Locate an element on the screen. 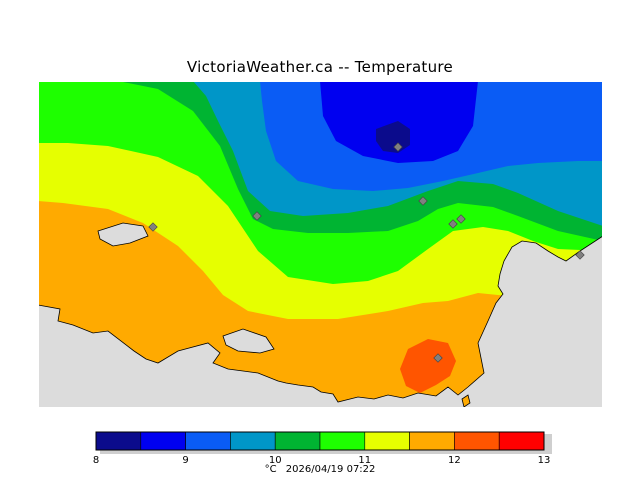 The height and width of the screenshot is (480, 640). color-legend: 8 9 10 11 12 13 is located at coordinates (322, 447).